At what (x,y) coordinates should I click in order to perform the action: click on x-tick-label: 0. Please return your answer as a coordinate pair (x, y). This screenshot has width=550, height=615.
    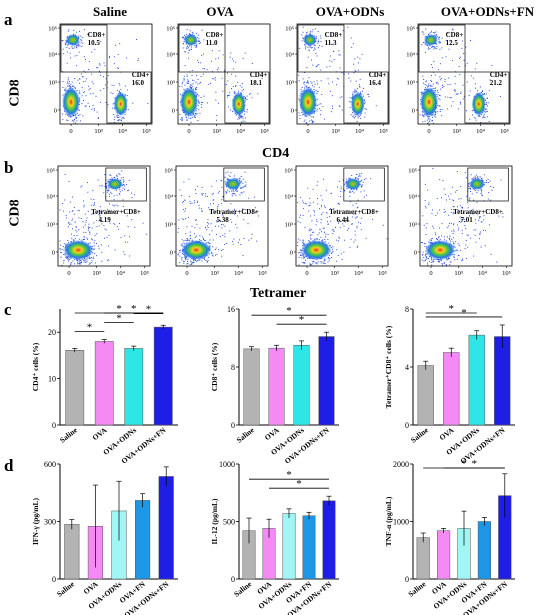
    Looking at the image, I should click on (307, 131).